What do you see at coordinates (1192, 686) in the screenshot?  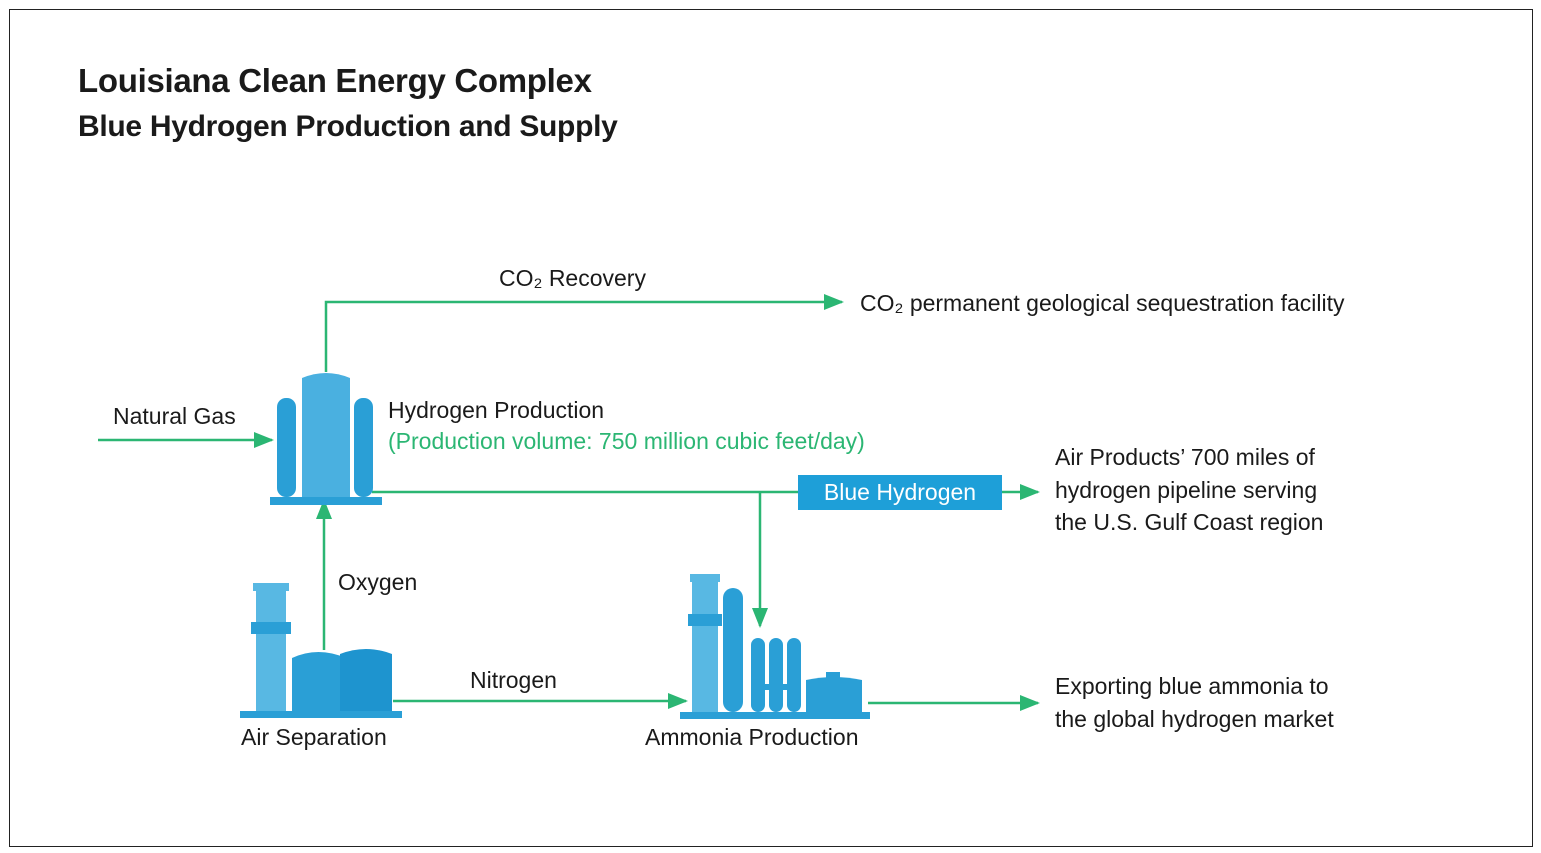 I see `export-line-1: Exporting blue ammonia to` at bounding box center [1192, 686].